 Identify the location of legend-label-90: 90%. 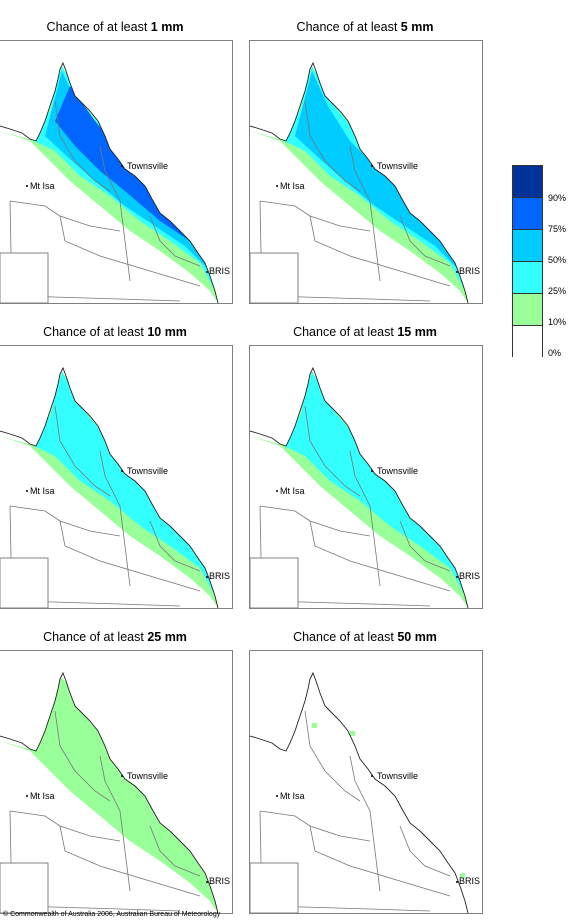
(557, 198).